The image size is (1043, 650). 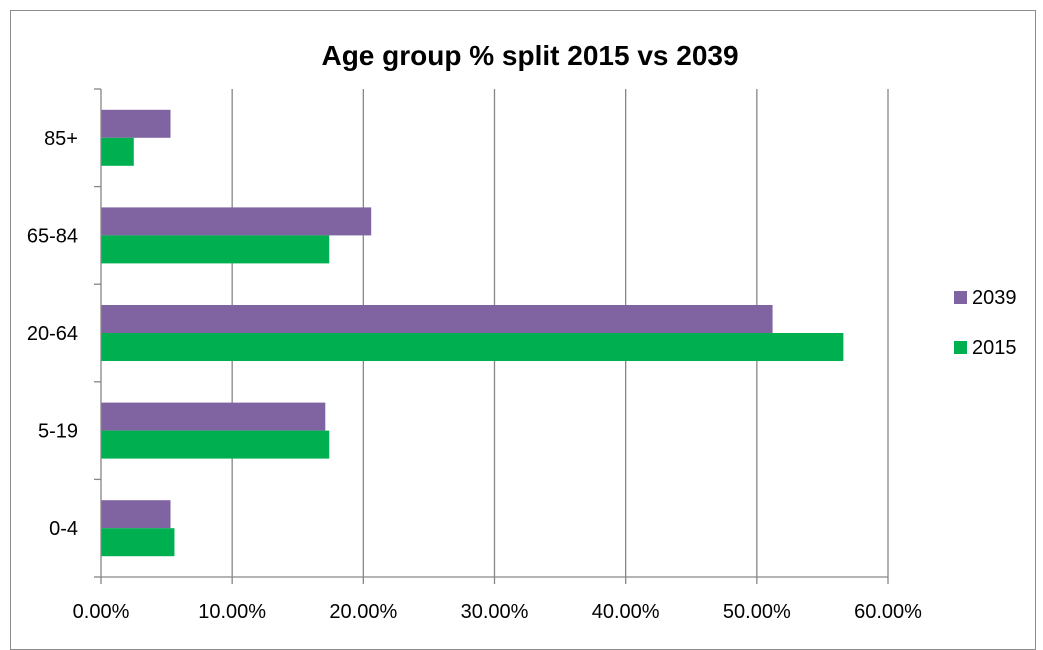 What do you see at coordinates (960, 297) in the screenshot?
I see `legend-swatch-2039` at bounding box center [960, 297].